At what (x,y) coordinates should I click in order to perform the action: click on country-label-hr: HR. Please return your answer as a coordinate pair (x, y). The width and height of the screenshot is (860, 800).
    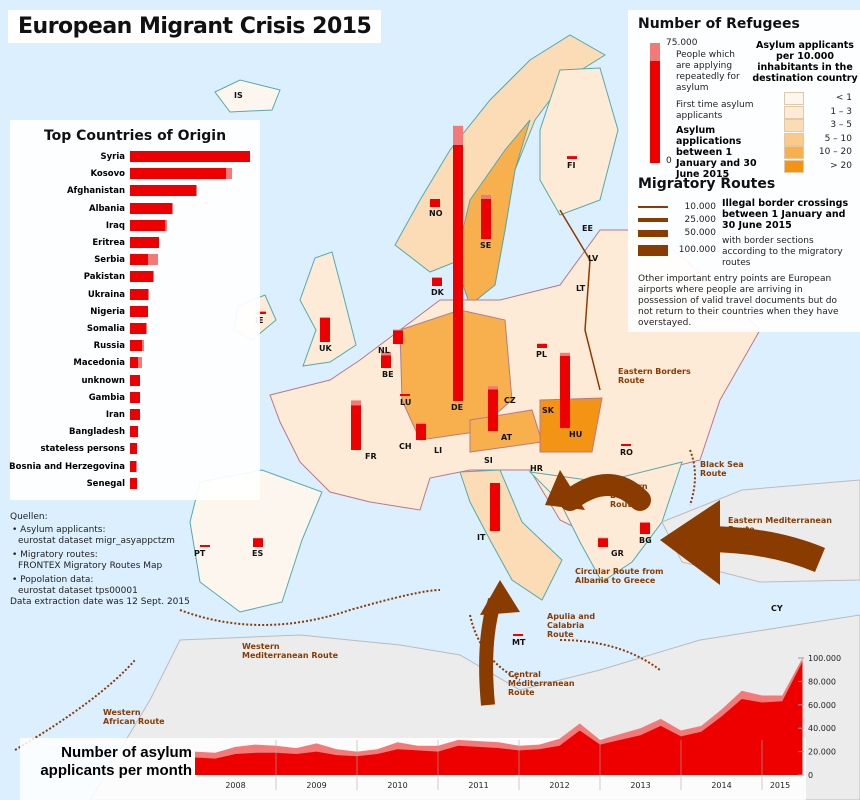
    Looking at the image, I should click on (536, 468).